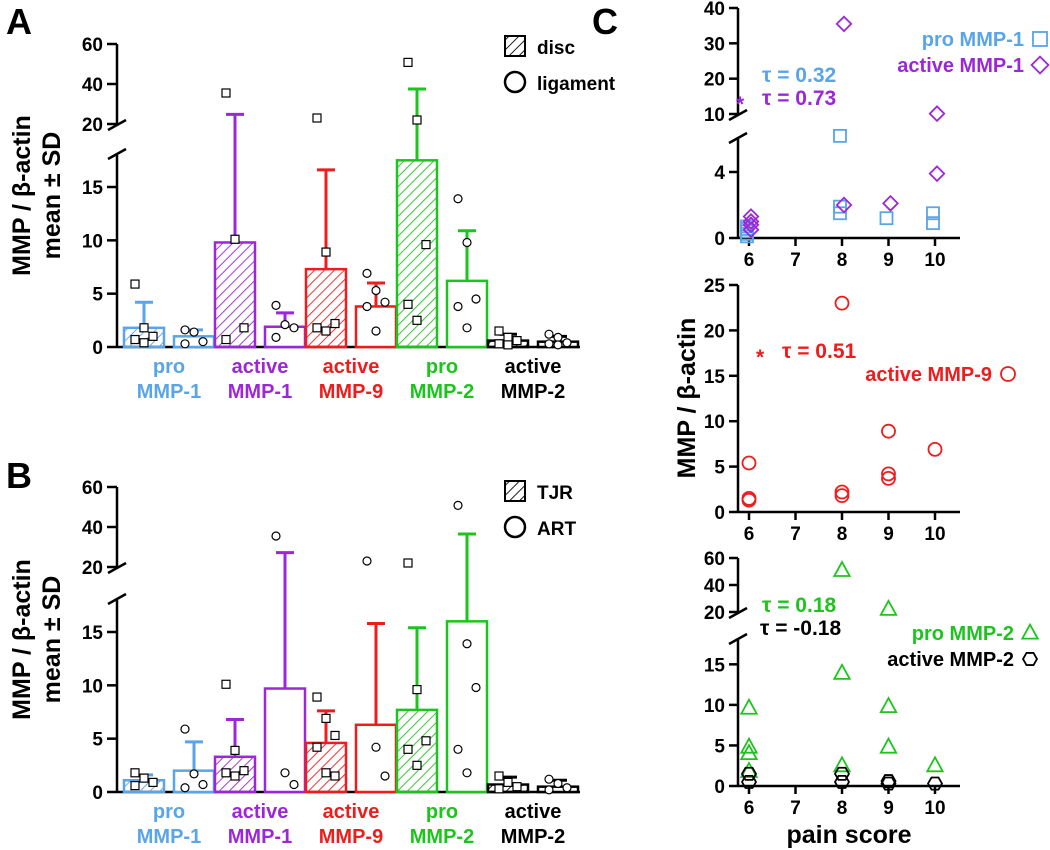 This screenshot has height=850, width=1050. What do you see at coordinates (738, 639) in the screenshot?
I see `axis-break-mark` at bounding box center [738, 639].